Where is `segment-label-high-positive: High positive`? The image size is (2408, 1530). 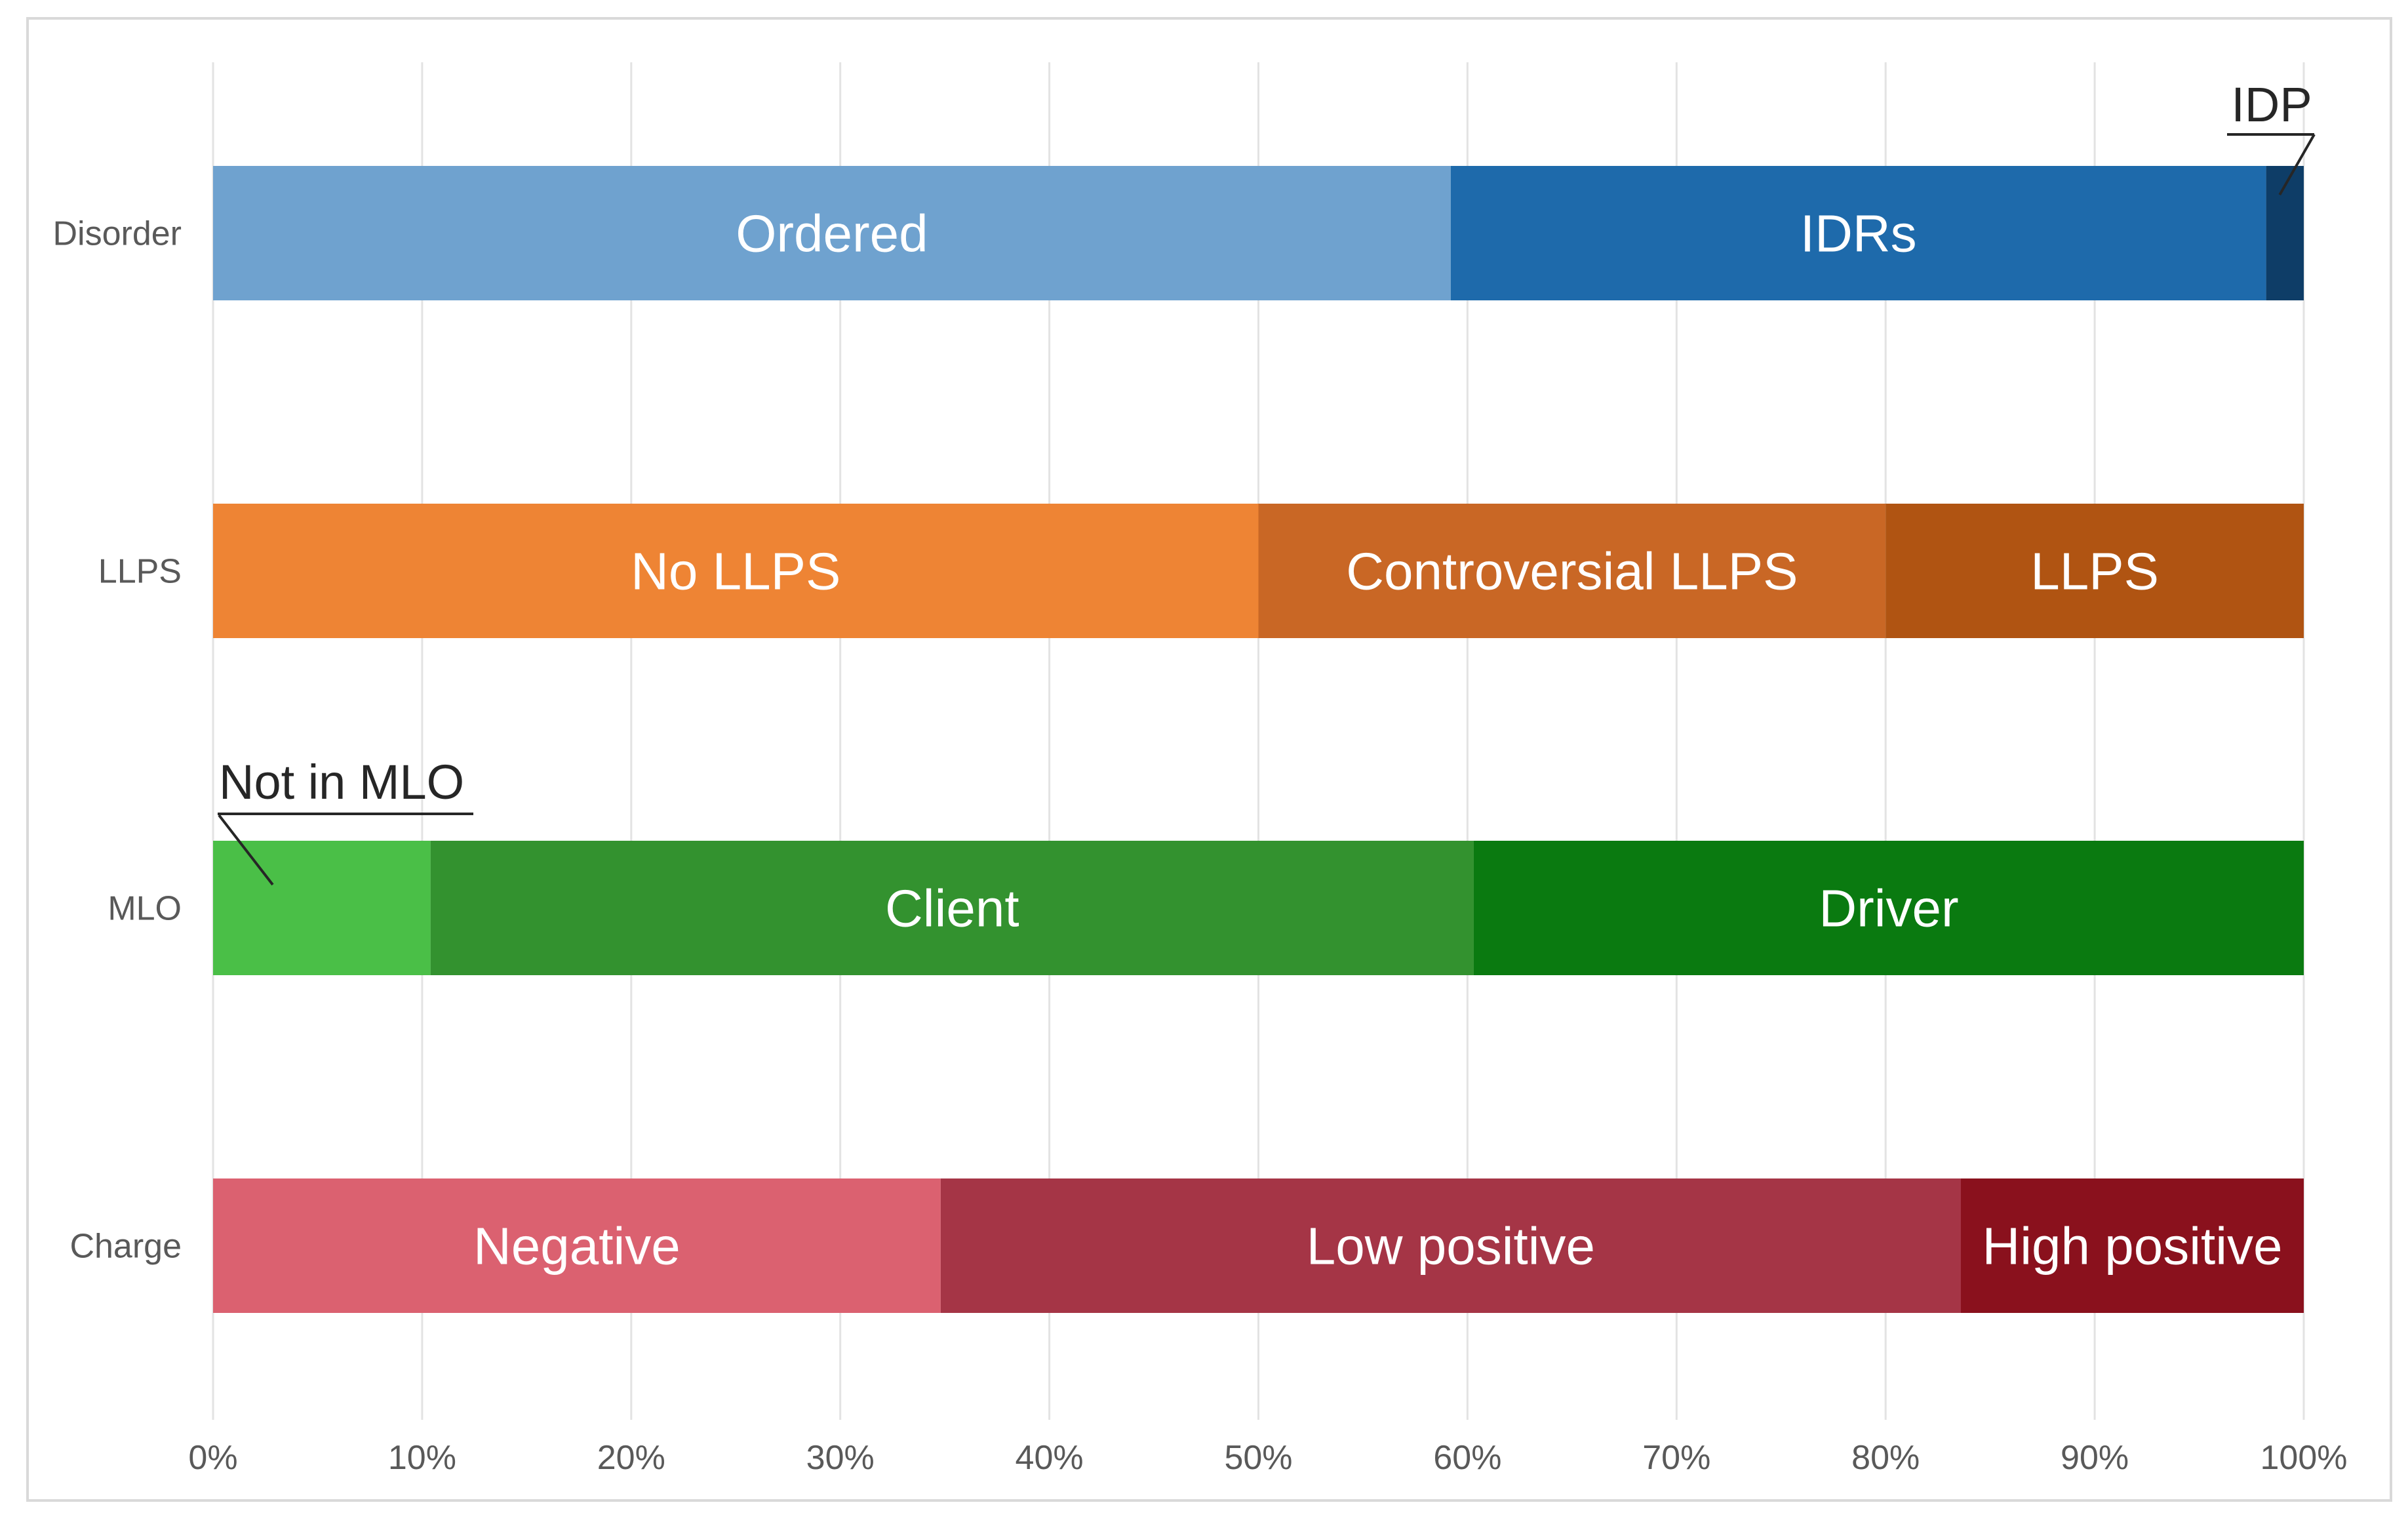 segment-label-high-positive: High positive is located at coordinates (2132, 1246).